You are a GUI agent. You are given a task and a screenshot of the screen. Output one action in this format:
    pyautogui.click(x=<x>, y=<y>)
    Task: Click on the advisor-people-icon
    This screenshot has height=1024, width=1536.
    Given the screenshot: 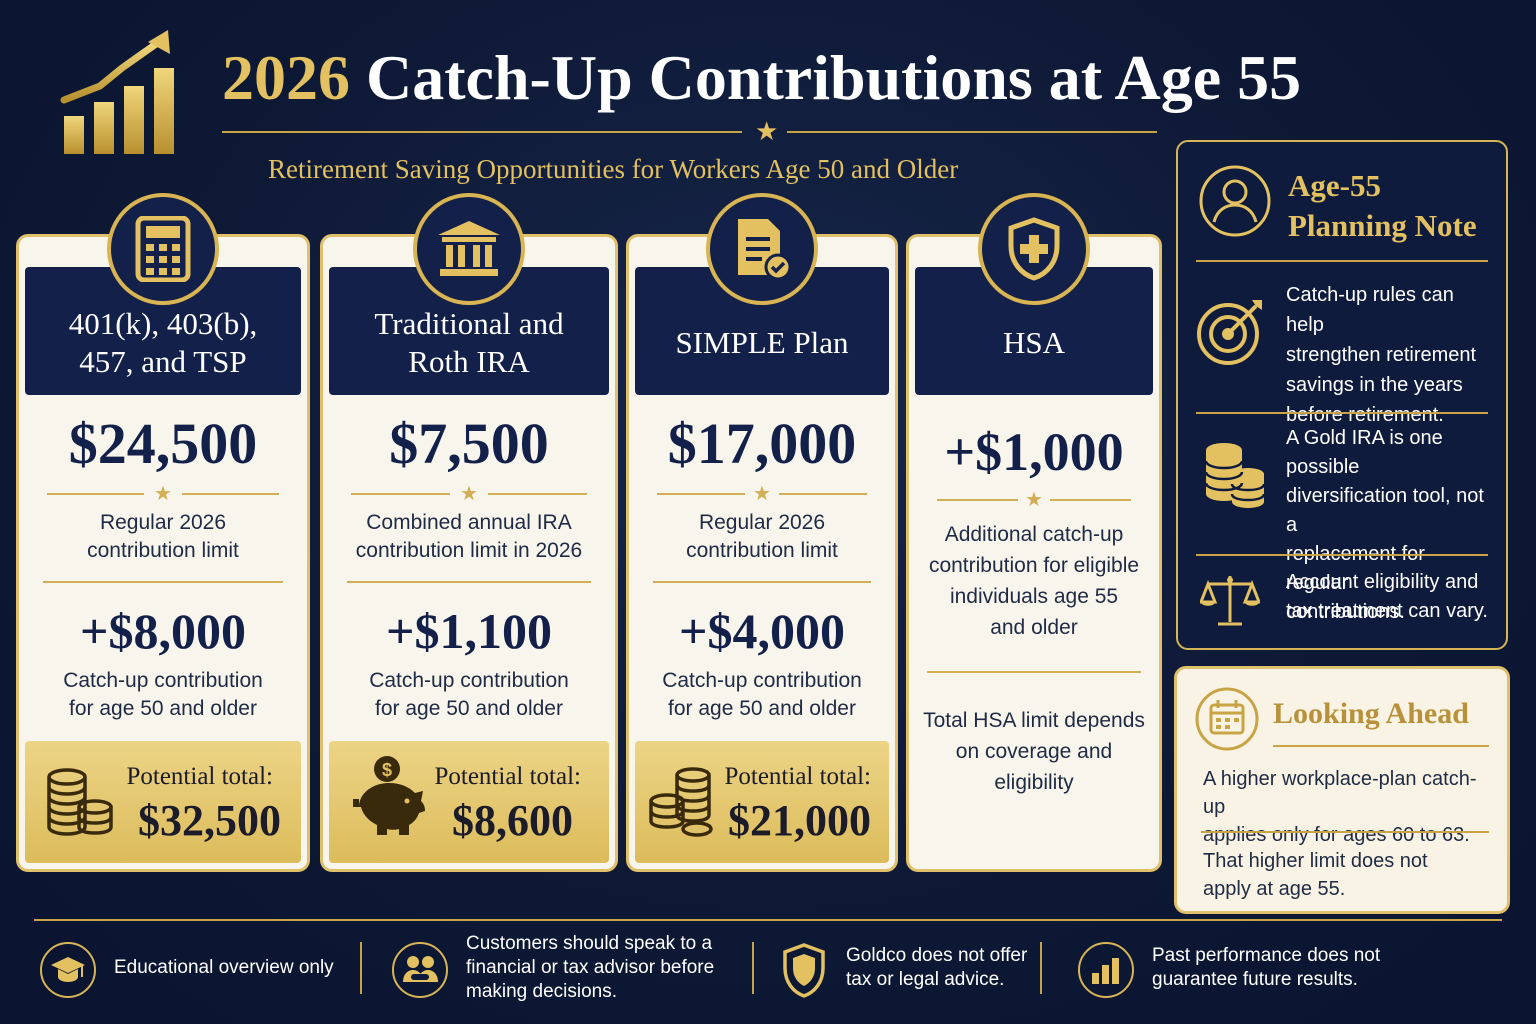 What is the action you would take?
    pyautogui.click(x=420, y=970)
    